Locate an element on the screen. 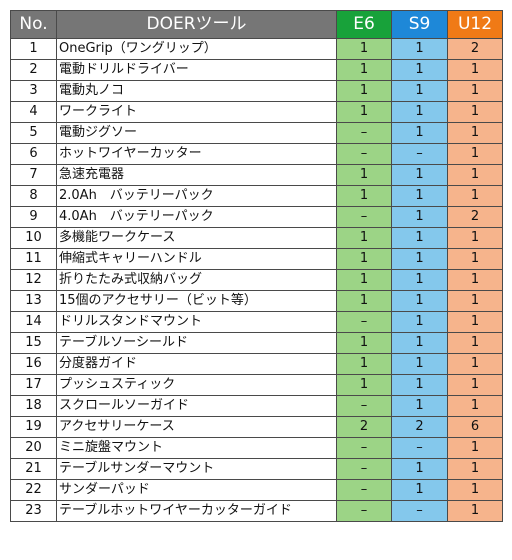 This screenshot has height=560, width=512. table-row: 13 15個のアクセサリー（ビット等） 1 1 1 is located at coordinates (256, 301).